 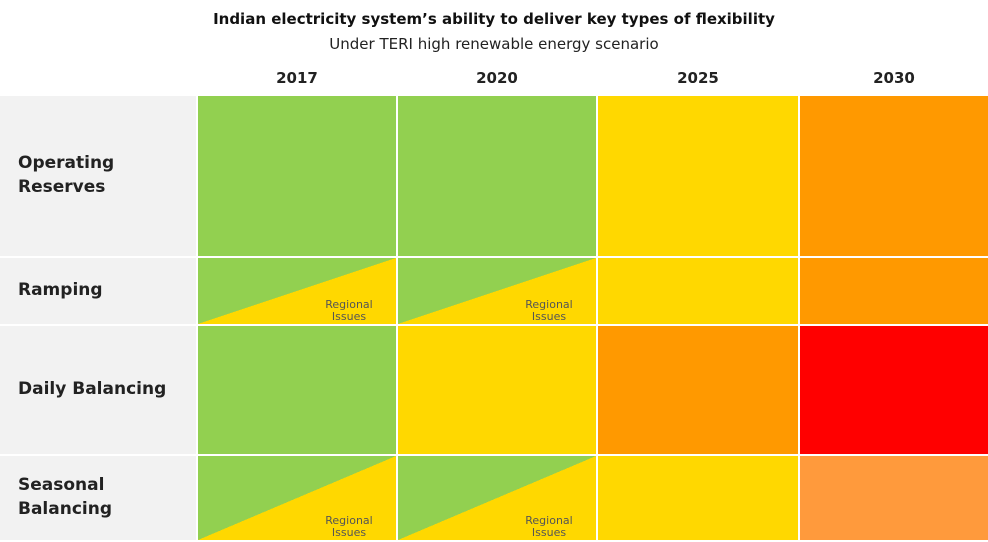 I want to click on column-header: 2025, so click(x=699, y=79).